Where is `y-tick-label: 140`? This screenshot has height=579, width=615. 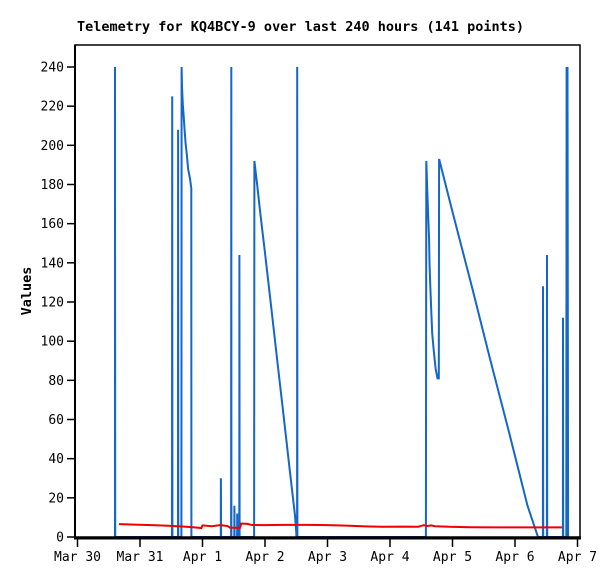 y-tick-label: 140 is located at coordinates (52, 263).